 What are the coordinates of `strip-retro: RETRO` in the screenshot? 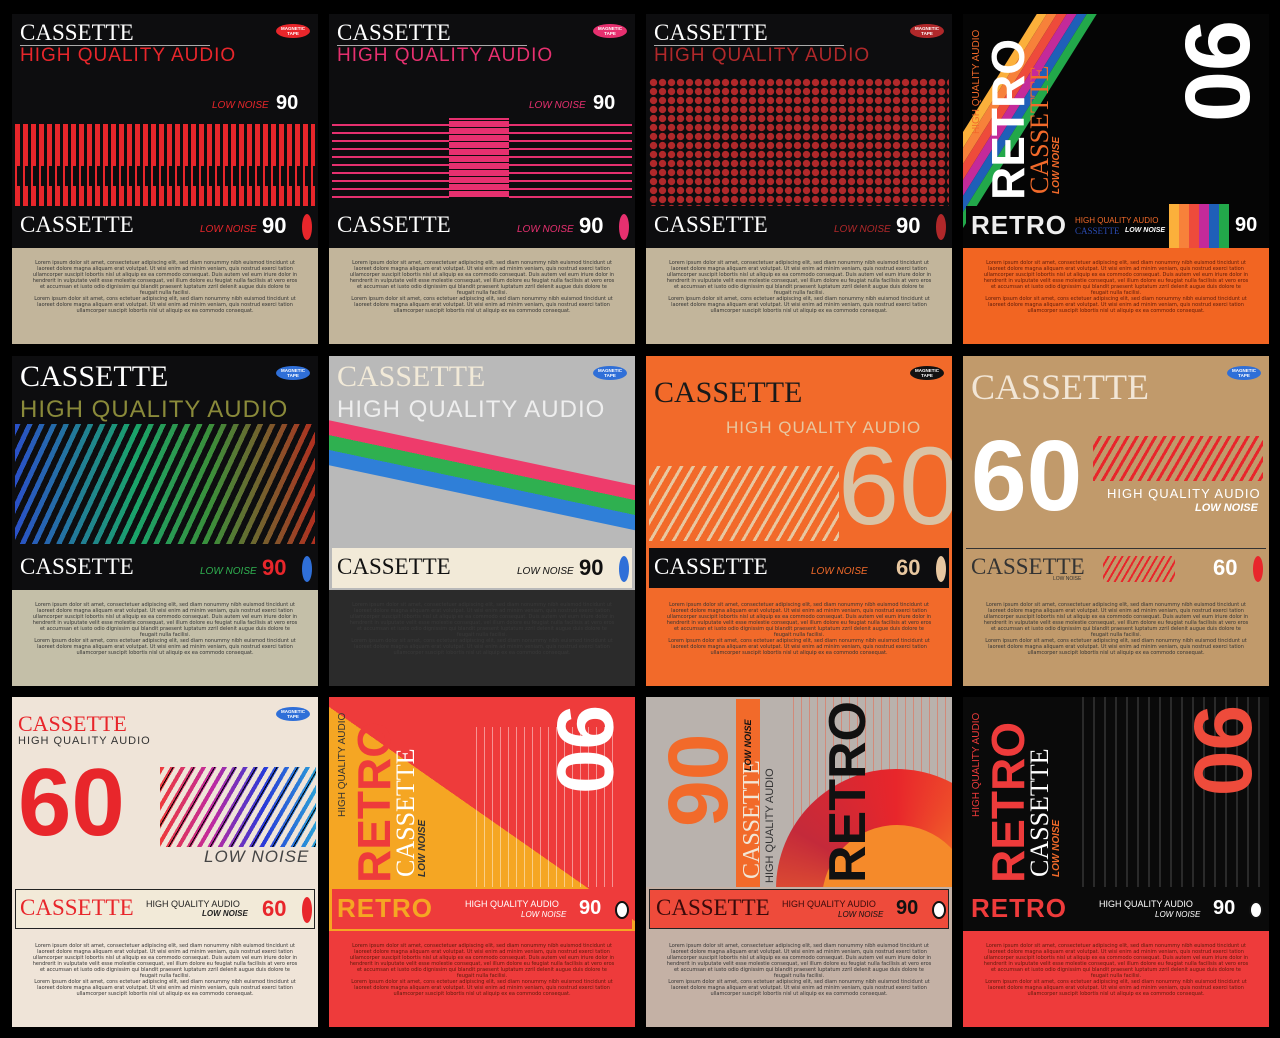 It's located at (1019, 908).